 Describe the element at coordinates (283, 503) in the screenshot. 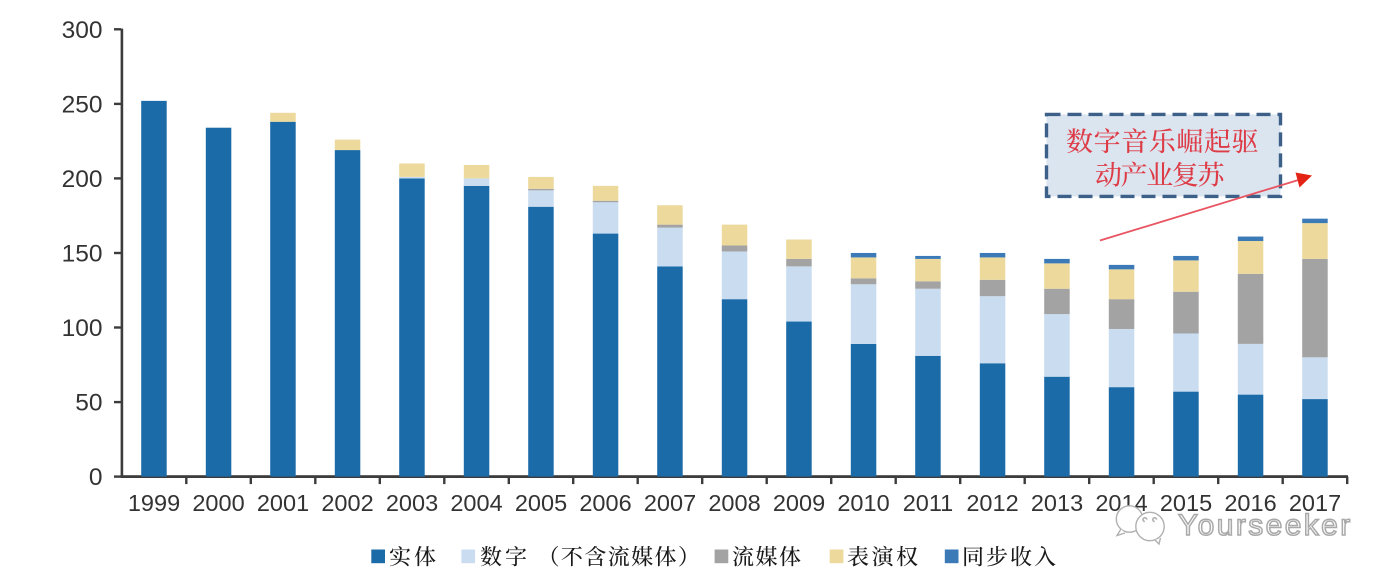

I see `svg-text: 2001` at that location.